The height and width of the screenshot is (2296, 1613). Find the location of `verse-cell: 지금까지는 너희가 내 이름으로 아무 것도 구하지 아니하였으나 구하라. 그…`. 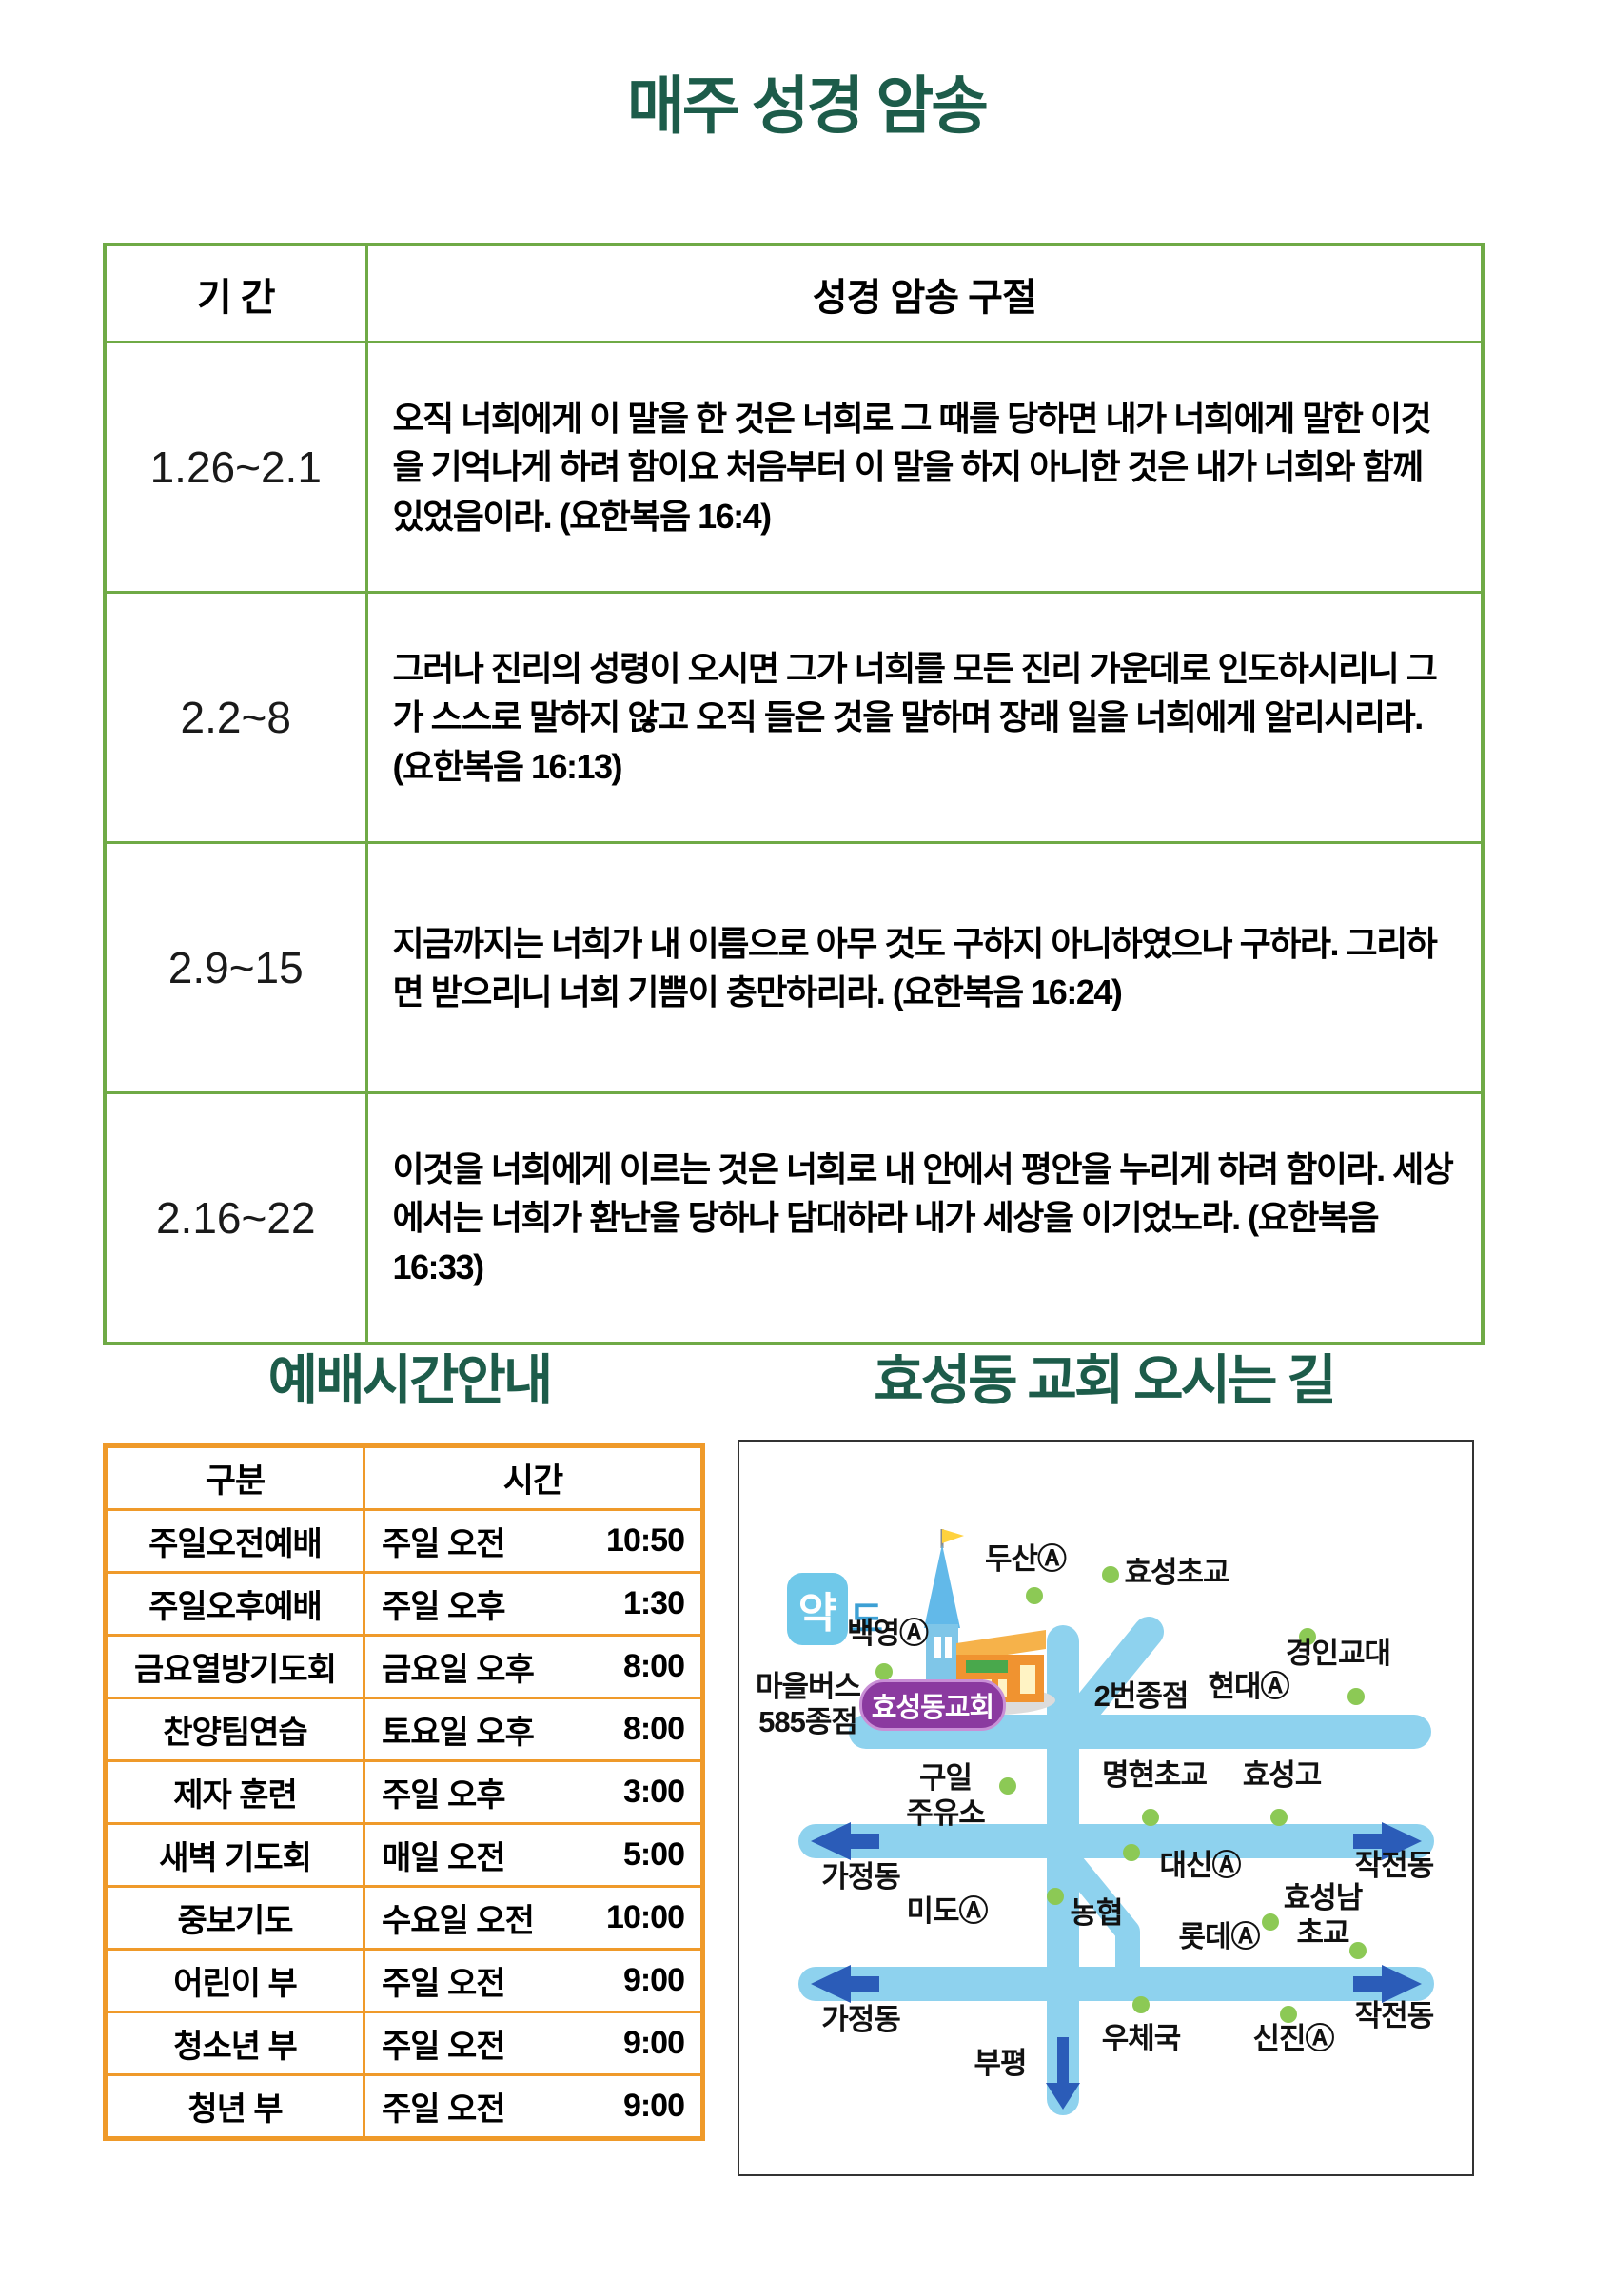

verse-cell: 지금까지는 너희가 내 이름으로 아무 것도 구하지 아니하였으나 구하라. 그… is located at coordinates (924, 967).